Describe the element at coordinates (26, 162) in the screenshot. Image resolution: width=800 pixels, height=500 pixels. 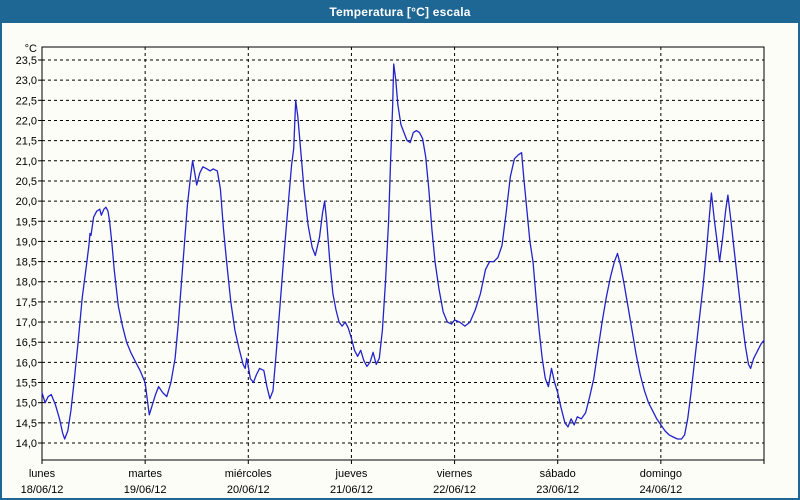
I see `y-tick-label: 21,0` at that location.